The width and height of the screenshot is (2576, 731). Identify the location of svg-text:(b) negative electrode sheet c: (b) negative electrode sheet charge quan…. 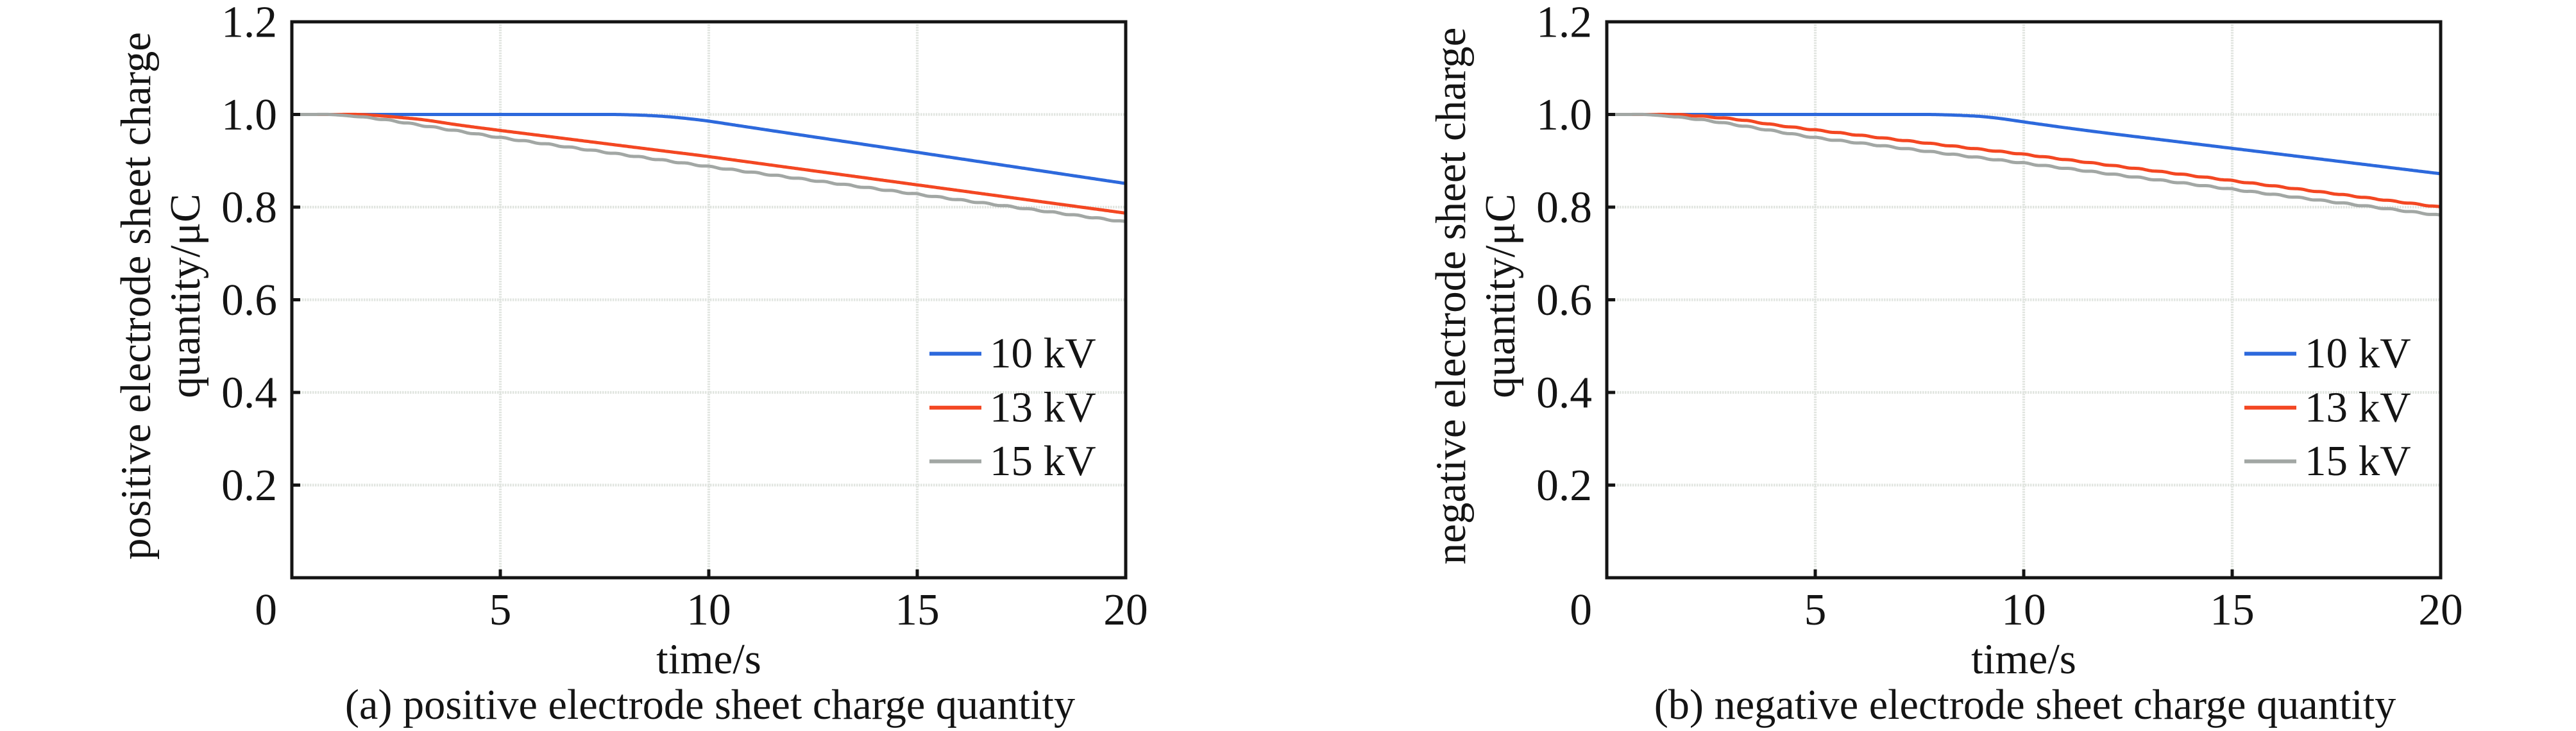
(2025, 705).